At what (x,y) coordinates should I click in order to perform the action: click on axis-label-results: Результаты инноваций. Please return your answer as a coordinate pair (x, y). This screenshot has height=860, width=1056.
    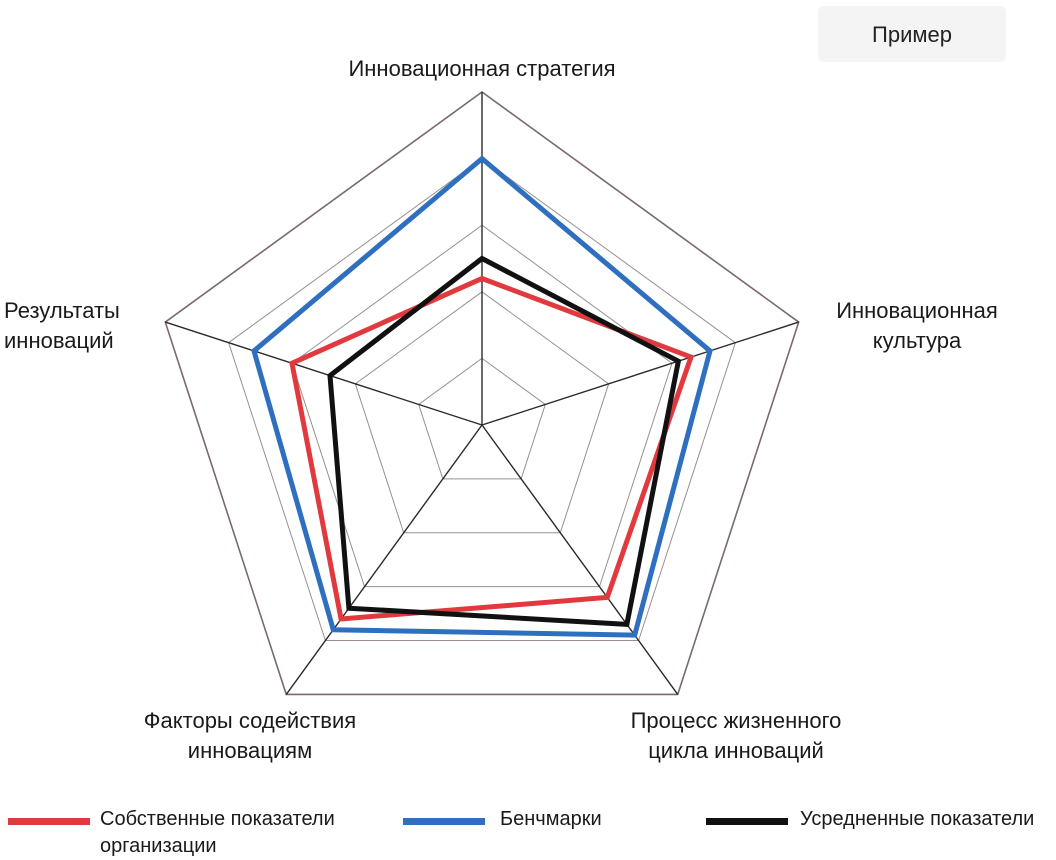
    Looking at the image, I should click on (62, 325).